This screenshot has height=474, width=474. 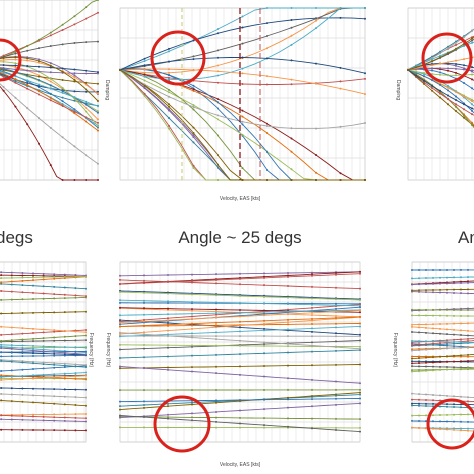 What do you see at coordinates (239, 237) in the screenshot?
I see `panel-title: Angle ~ 25 degs` at bounding box center [239, 237].